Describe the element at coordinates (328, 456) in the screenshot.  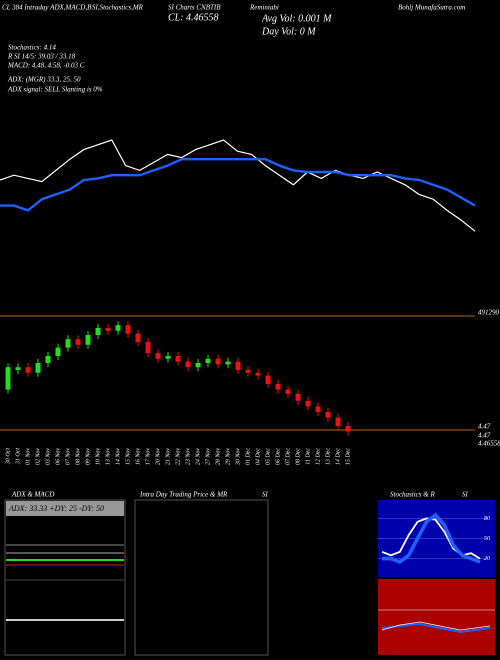
I see `x-tick-label: 13 Dec` at that location.